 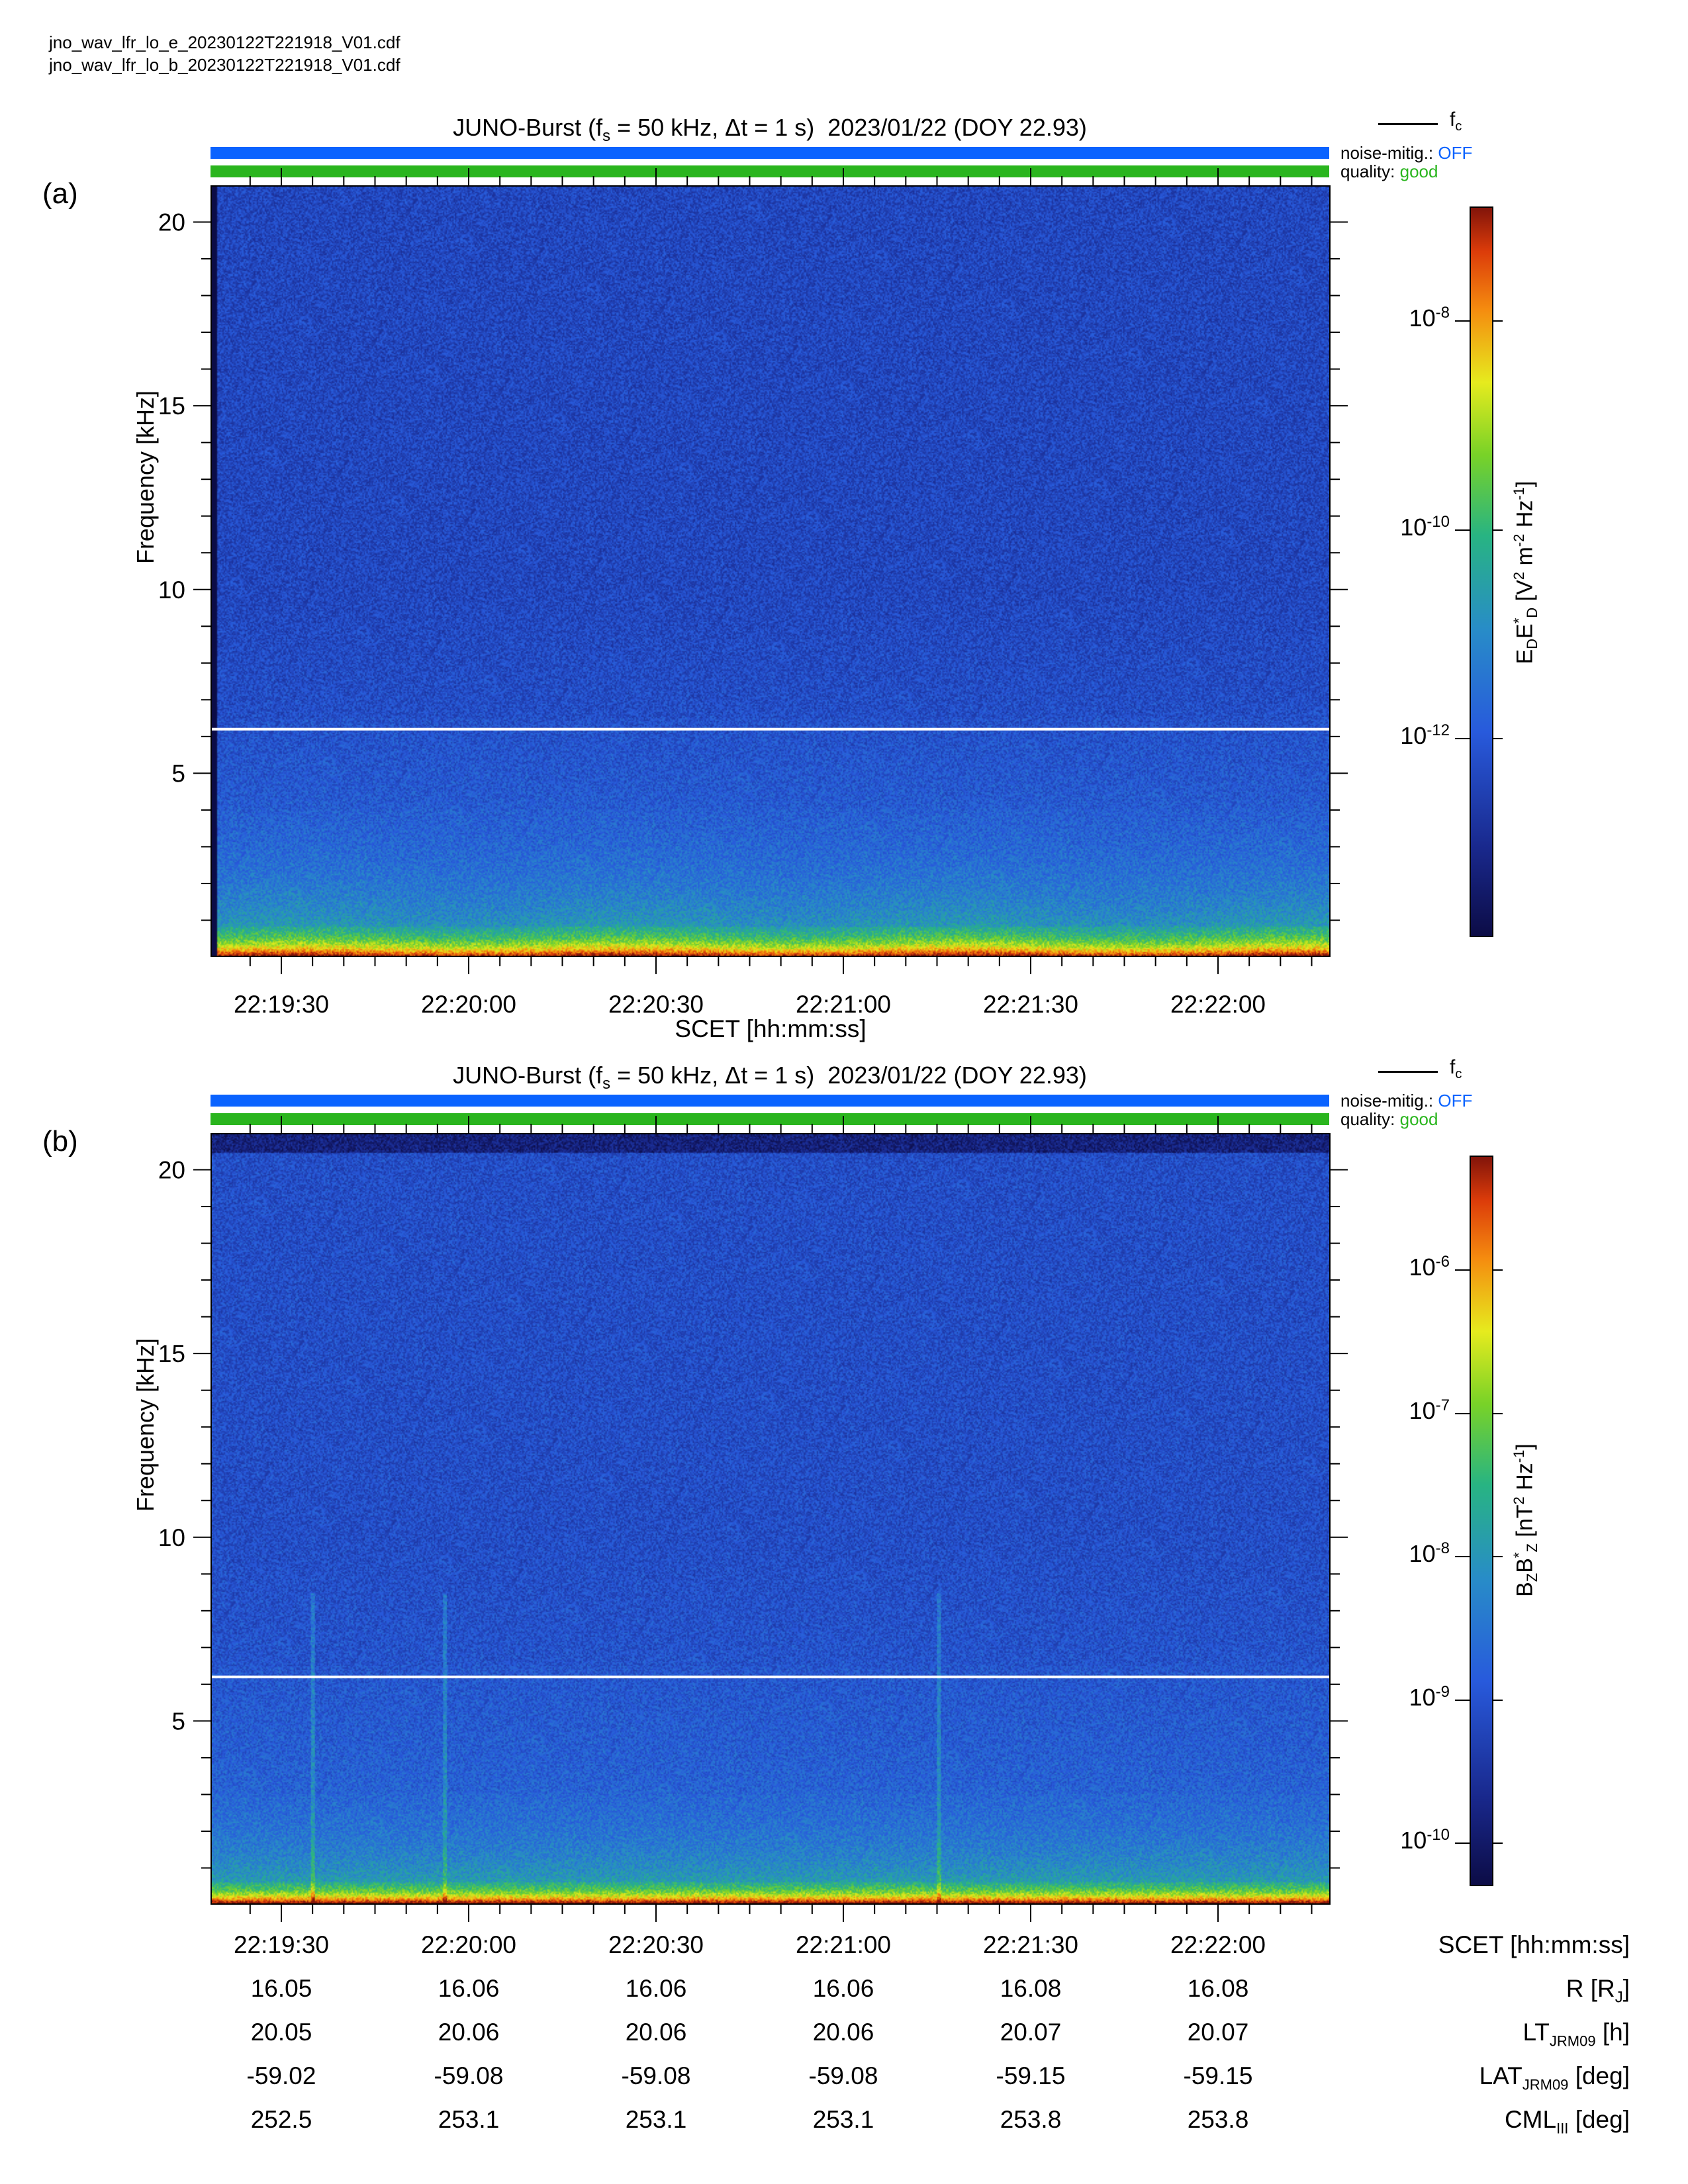 What do you see at coordinates (1456, 121) in the screenshot?
I see `fc-legend-label-a: fc` at bounding box center [1456, 121].